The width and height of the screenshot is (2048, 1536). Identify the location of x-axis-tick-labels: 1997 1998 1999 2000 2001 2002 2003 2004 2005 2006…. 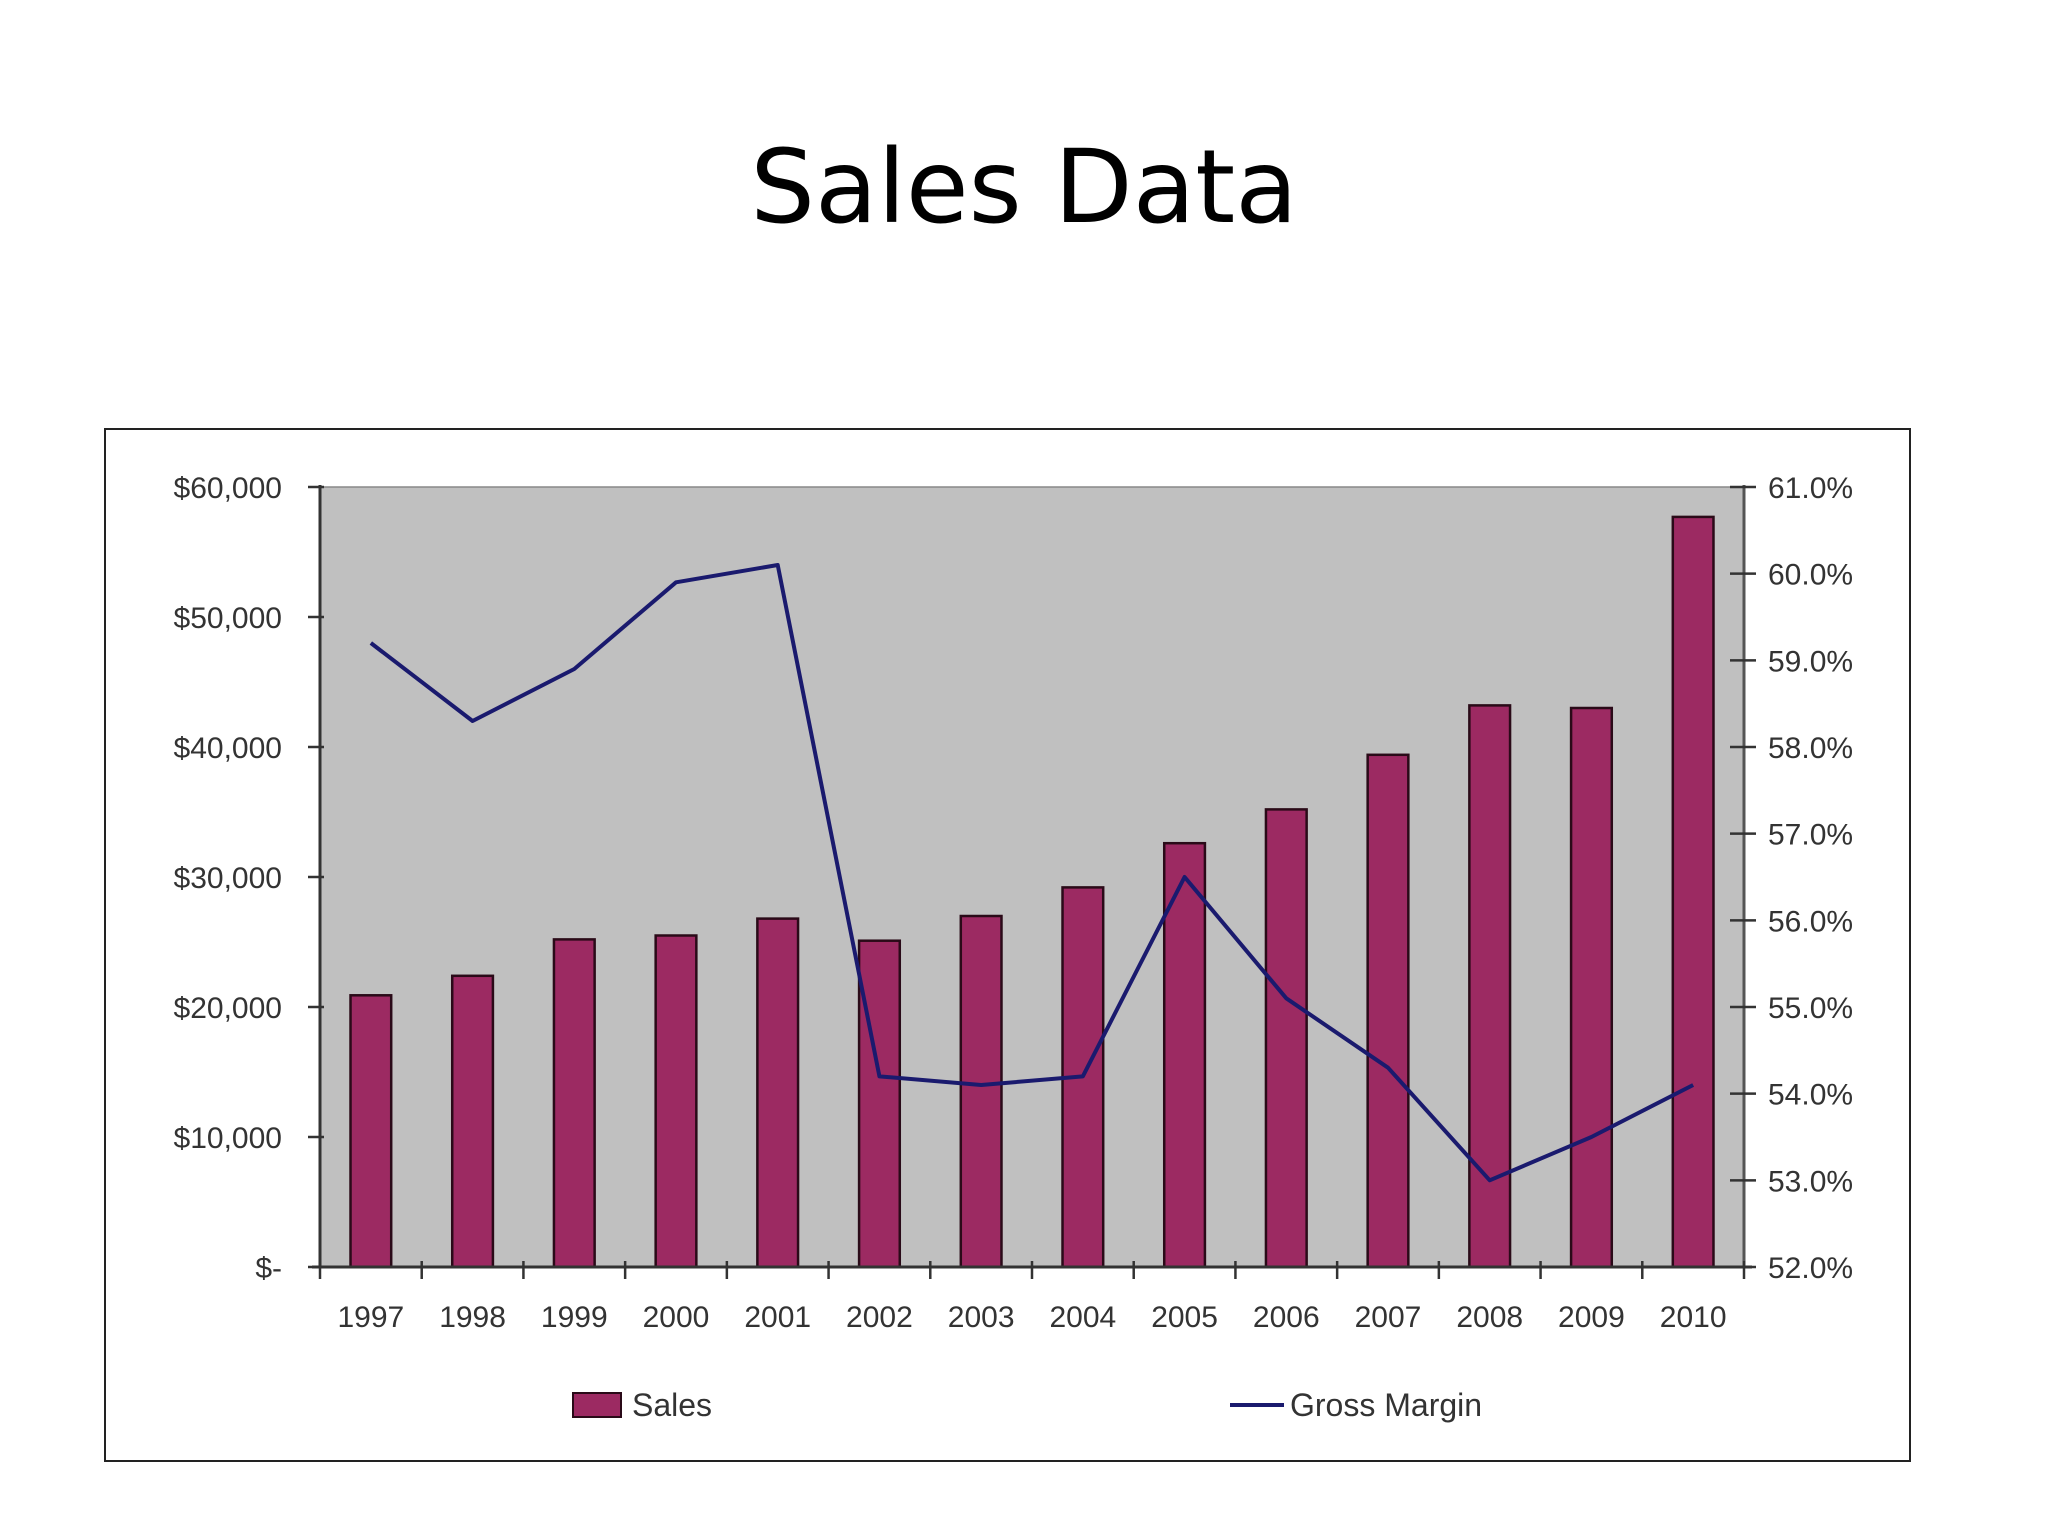
(1031, 1317).